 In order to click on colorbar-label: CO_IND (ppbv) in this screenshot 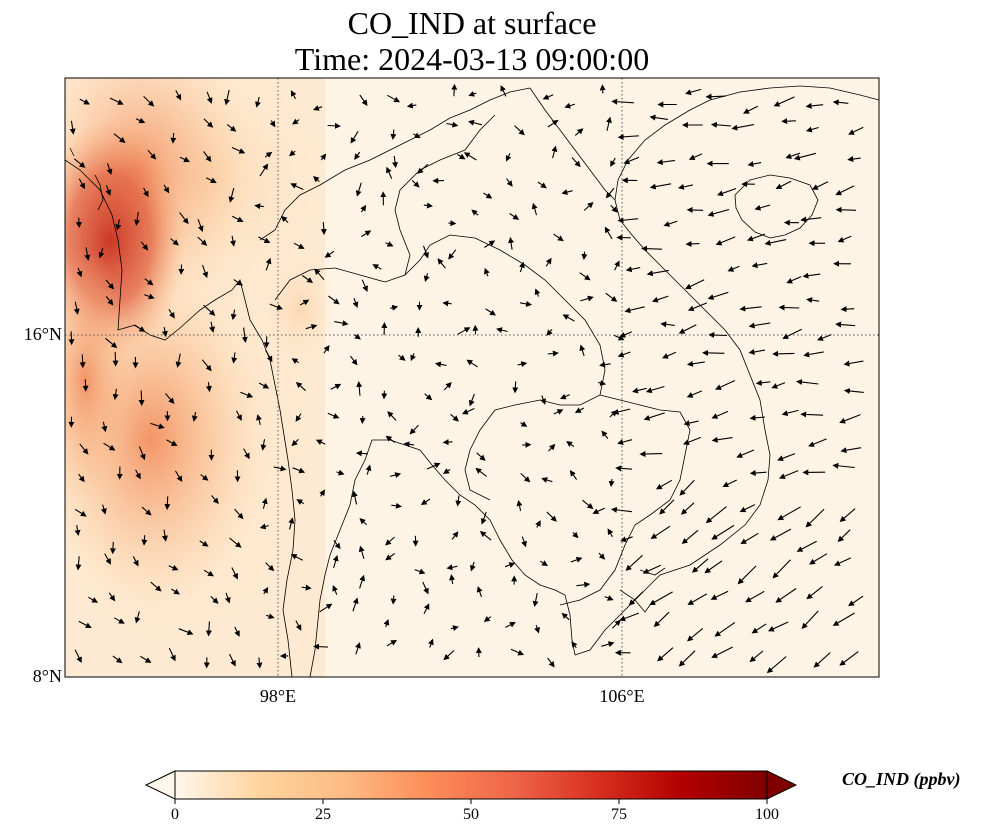, I will do `click(901, 779)`.